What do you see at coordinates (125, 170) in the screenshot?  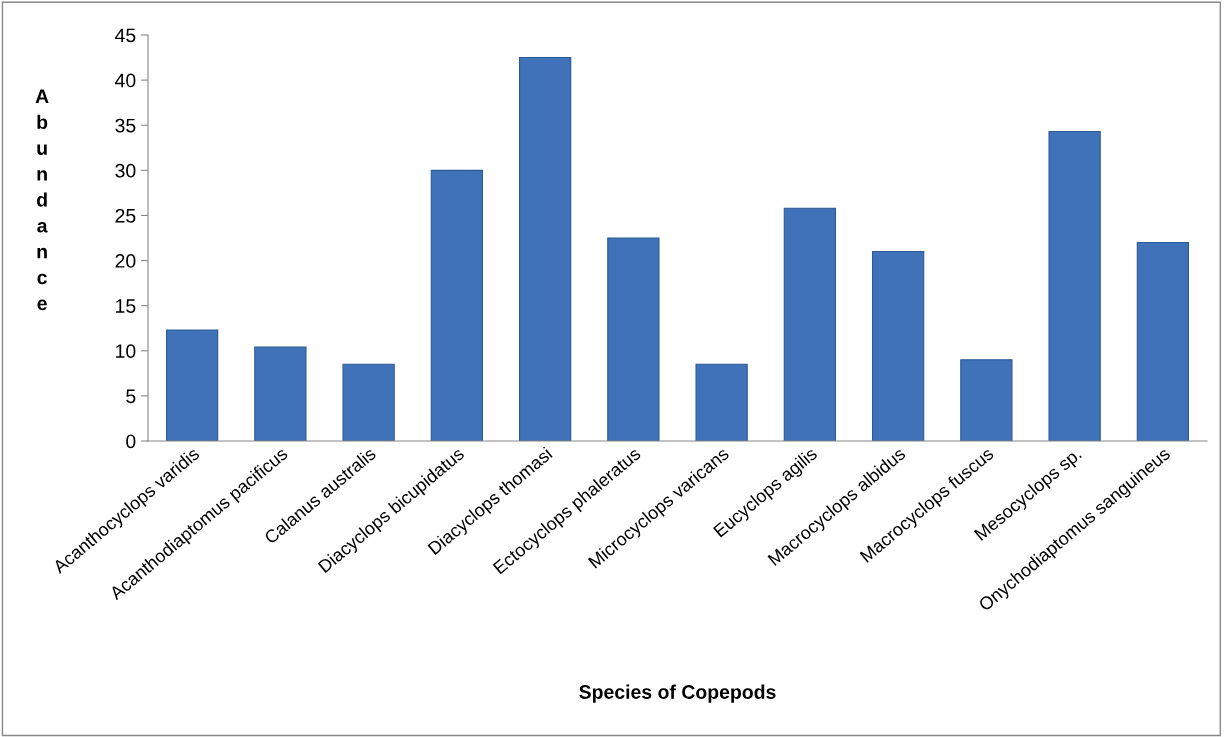 I see `y-tick-label: 30` at bounding box center [125, 170].